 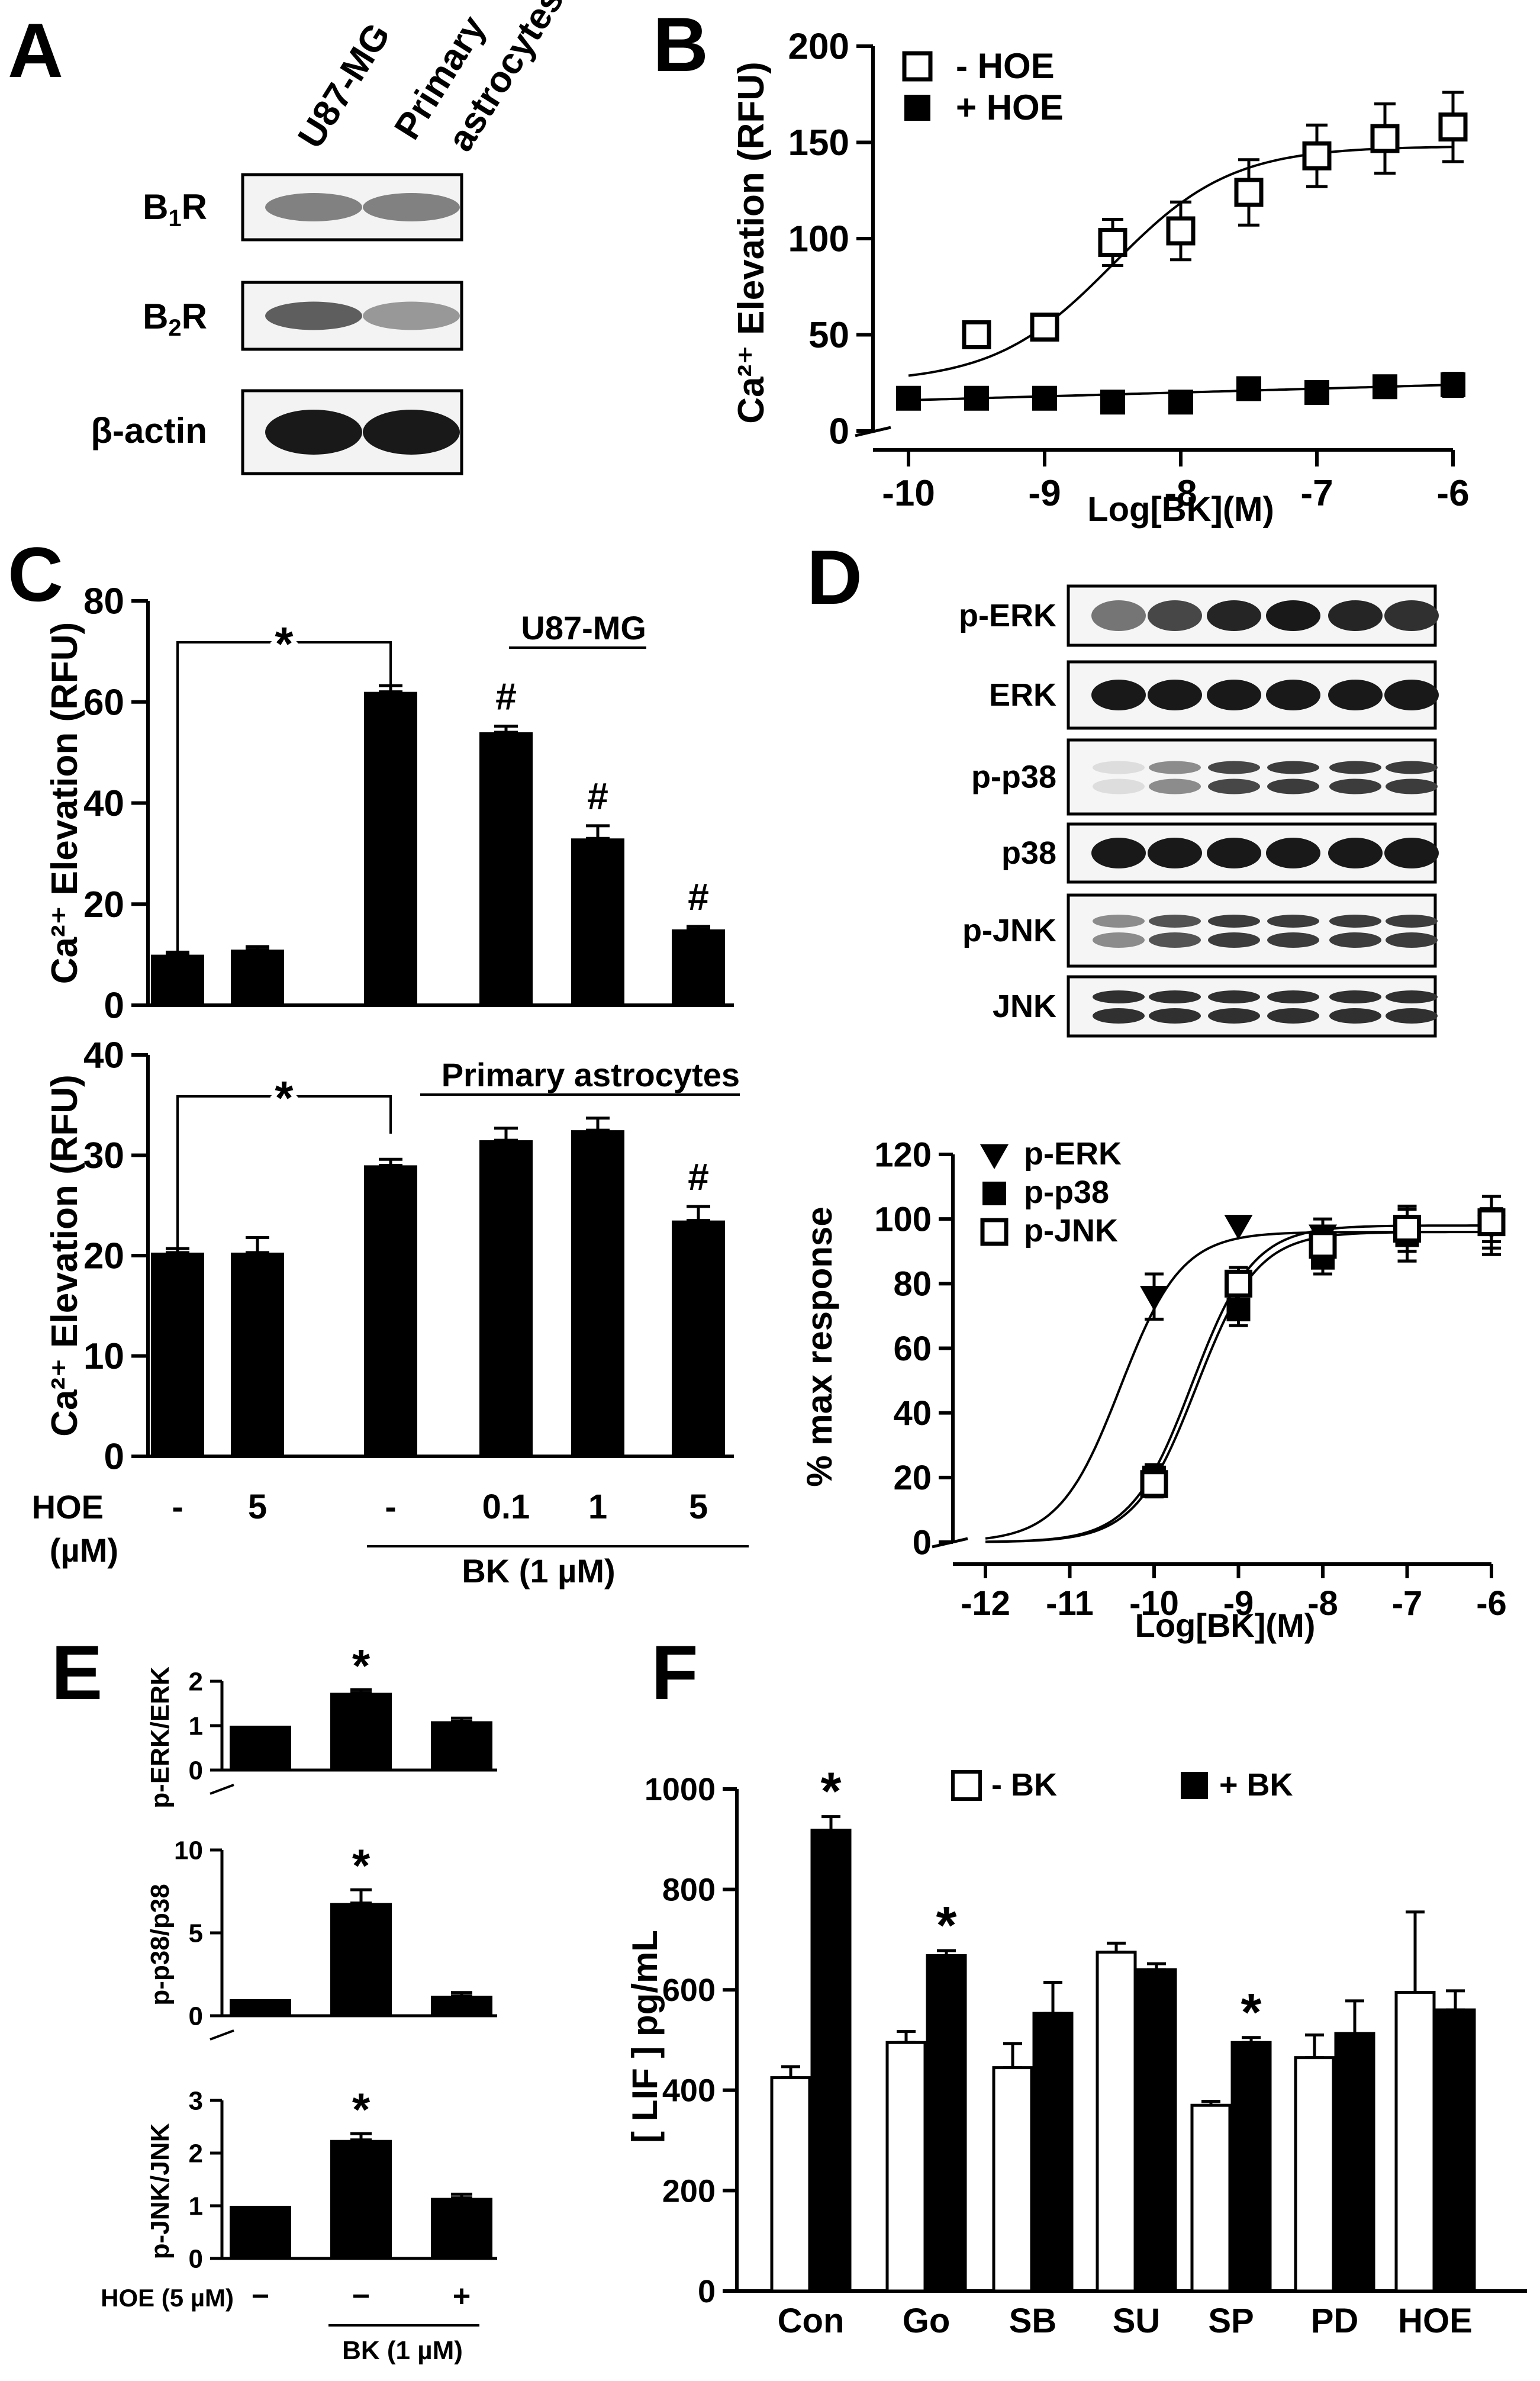 I want to click on panel-letter-f: F, so click(x=674, y=1673).